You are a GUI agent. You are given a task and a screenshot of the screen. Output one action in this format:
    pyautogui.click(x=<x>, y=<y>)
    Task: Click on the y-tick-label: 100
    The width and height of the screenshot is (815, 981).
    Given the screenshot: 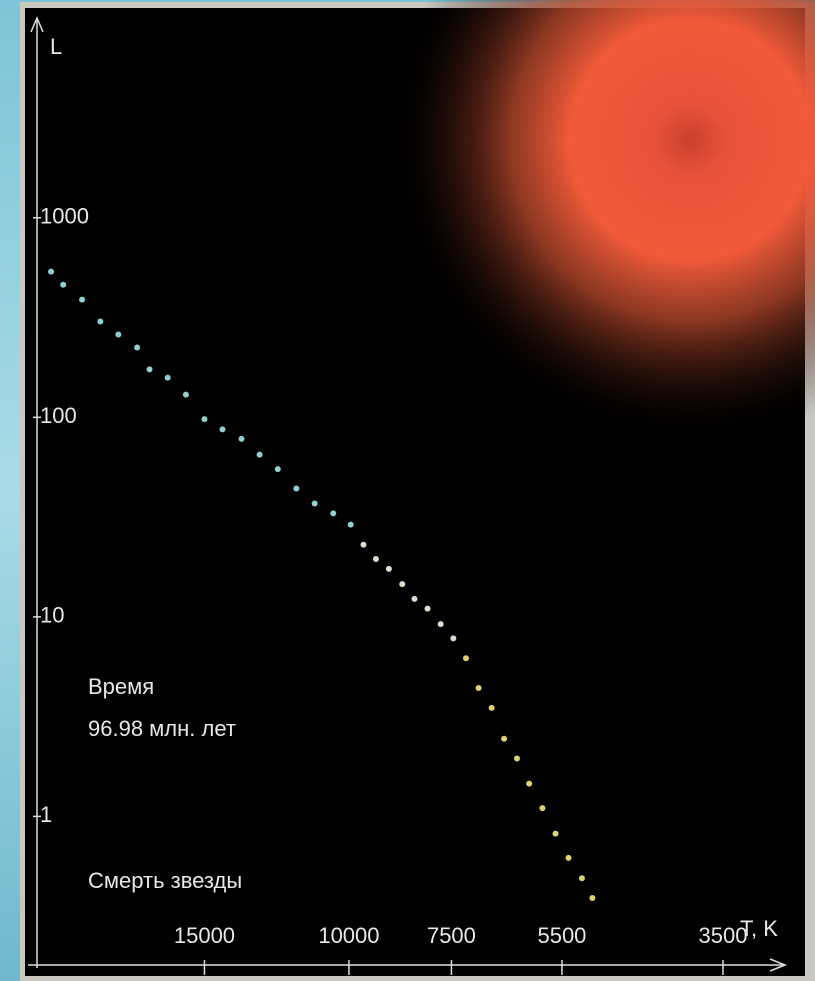 What is the action you would take?
    pyautogui.click(x=58, y=415)
    